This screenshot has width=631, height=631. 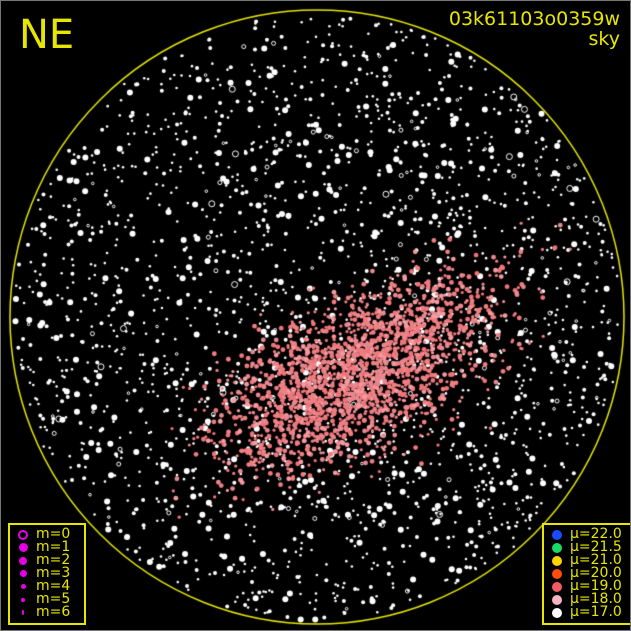 I want to click on magnitude-legend-item: m=3, so click(x=47, y=573).